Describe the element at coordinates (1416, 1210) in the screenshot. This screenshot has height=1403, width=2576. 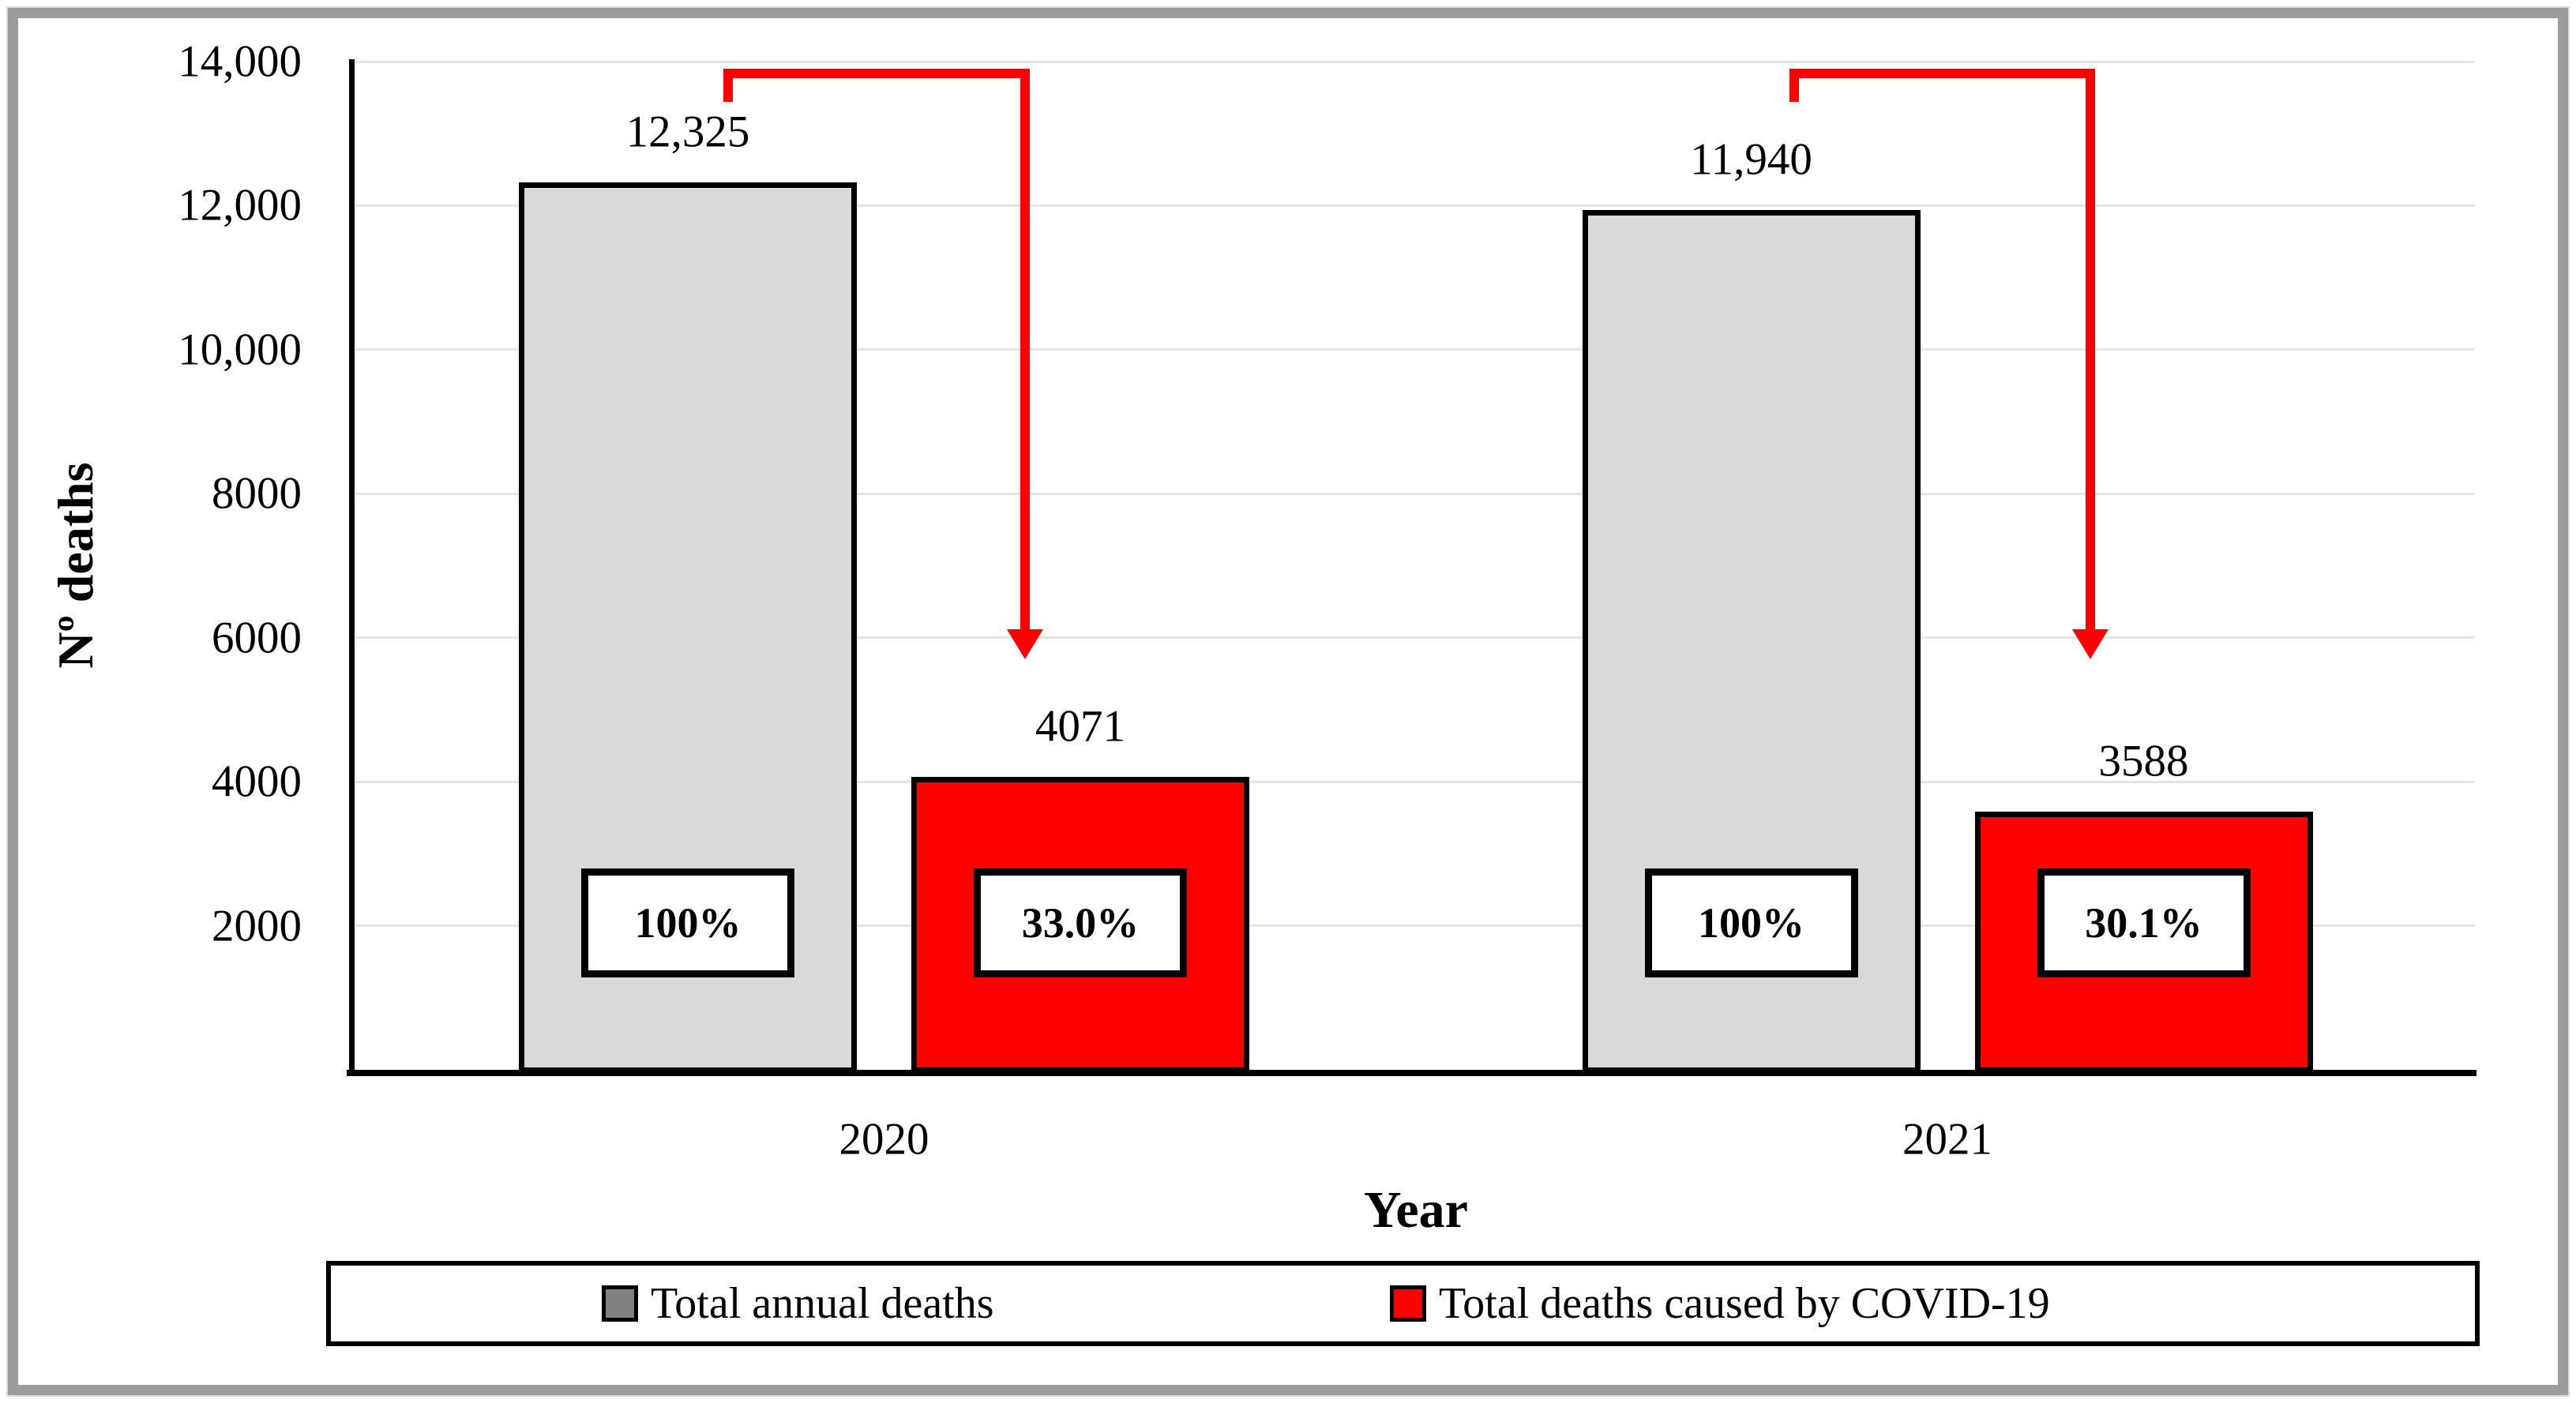
I see `x-axis-title: Year` at that location.